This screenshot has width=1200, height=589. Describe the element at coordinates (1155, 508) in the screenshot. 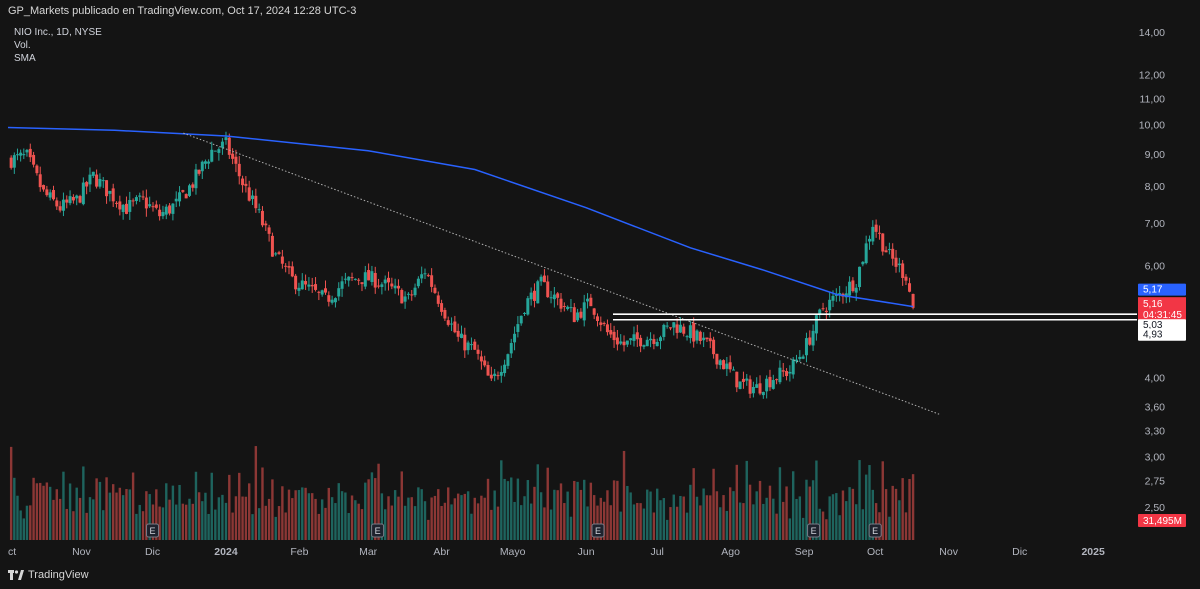

I see `y-tick-label: 2,50` at that location.